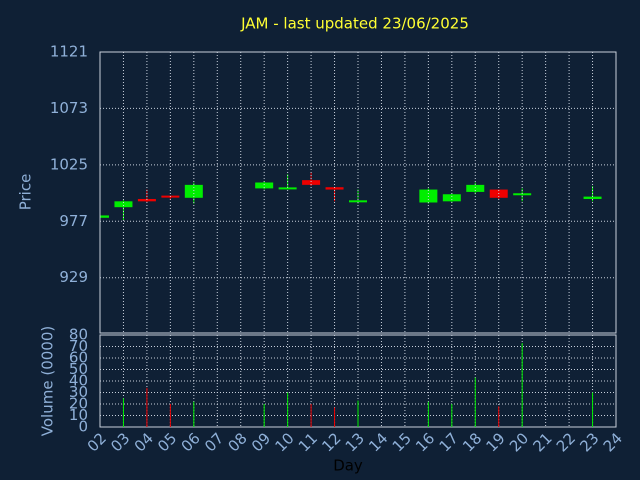 The height and width of the screenshot is (480, 640). What do you see at coordinates (78, 415) in the screenshot?
I see `y-tick-label: 10` at bounding box center [78, 415].